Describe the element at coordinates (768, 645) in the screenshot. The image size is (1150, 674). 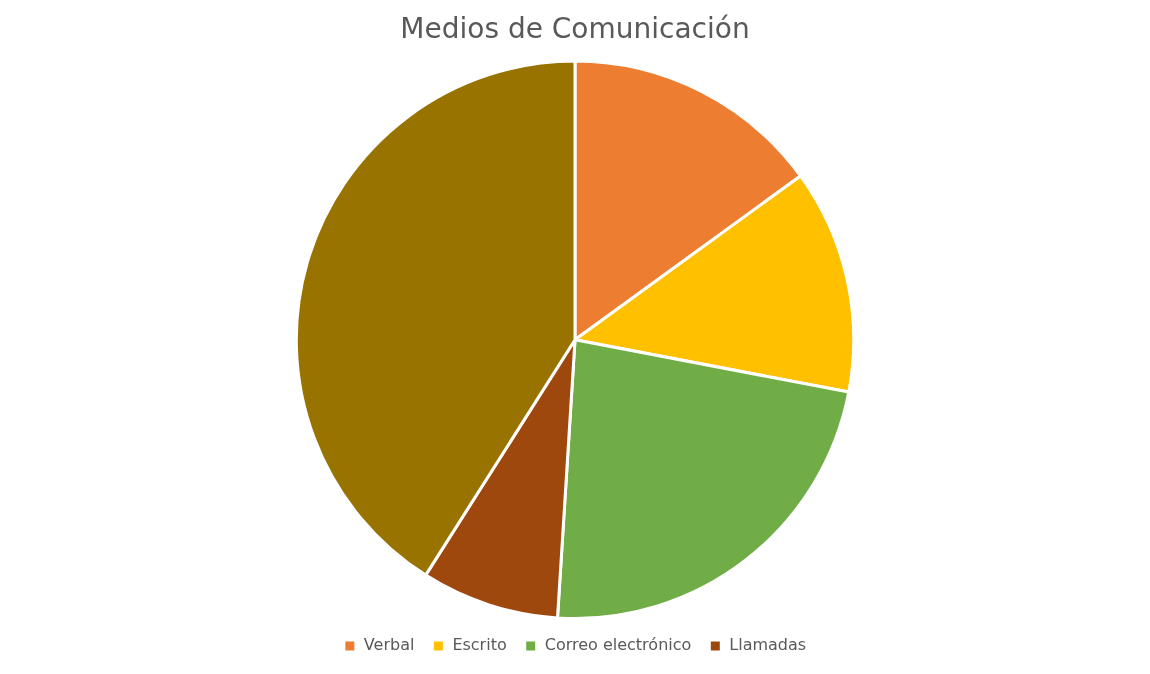
I see `legend-label: Llamadas` at that location.